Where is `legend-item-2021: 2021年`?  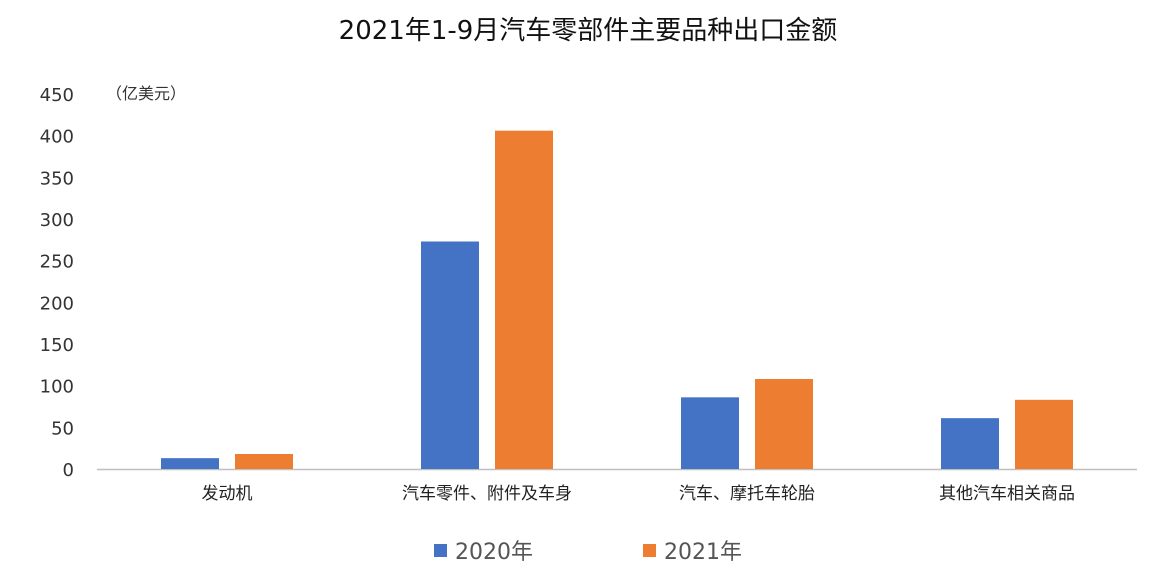 legend-item-2021: 2021年 is located at coordinates (692, 550).